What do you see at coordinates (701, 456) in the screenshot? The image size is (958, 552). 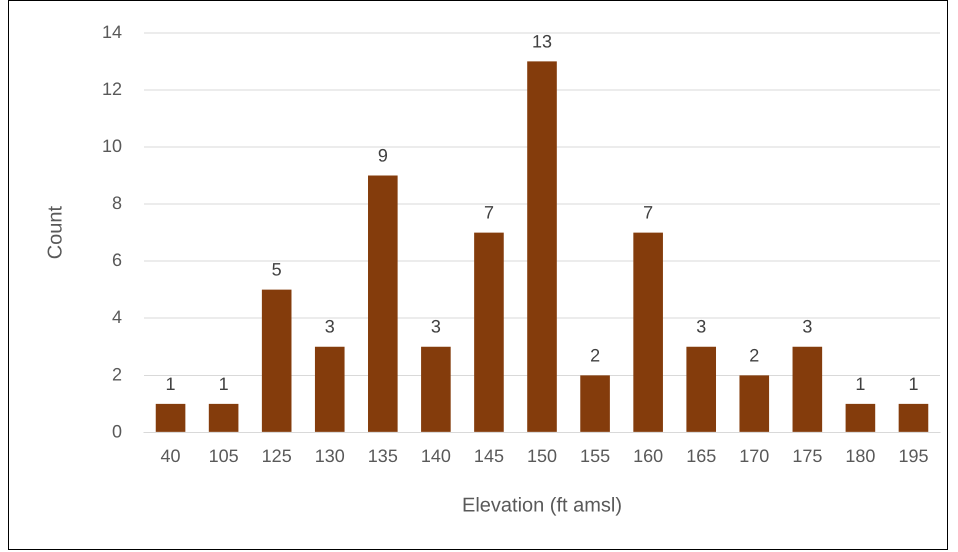 I see `x-tick-label: 165` at bounding box center [701, 456].